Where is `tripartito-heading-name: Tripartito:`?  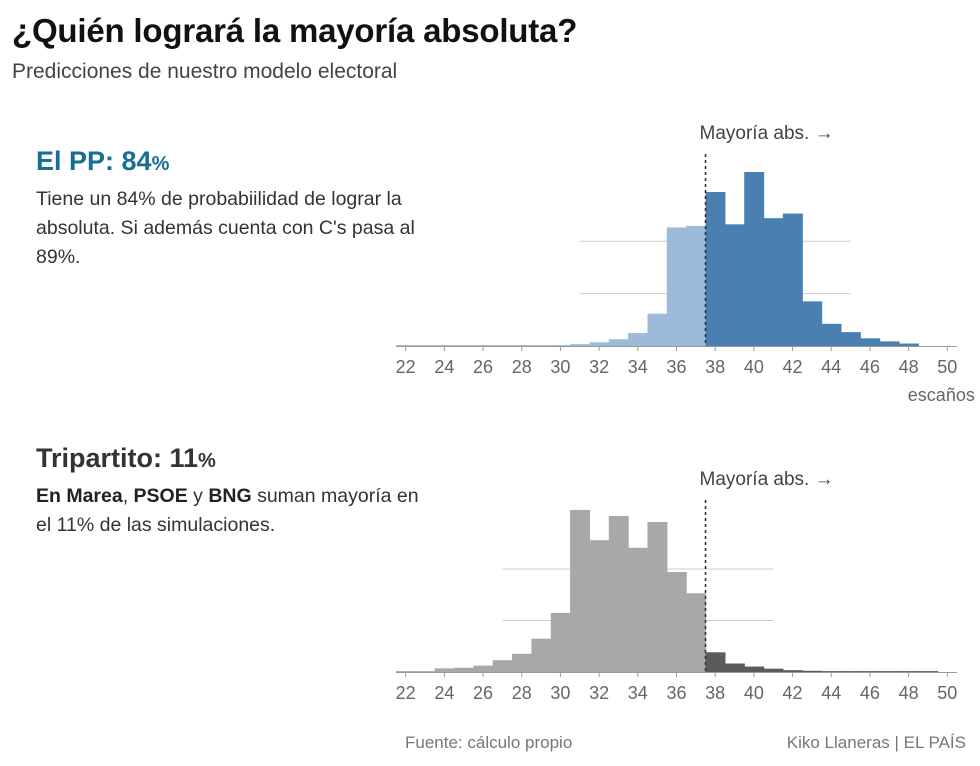 tripartito-heading-name: Tripartito: is located at coordinates (103, 458).